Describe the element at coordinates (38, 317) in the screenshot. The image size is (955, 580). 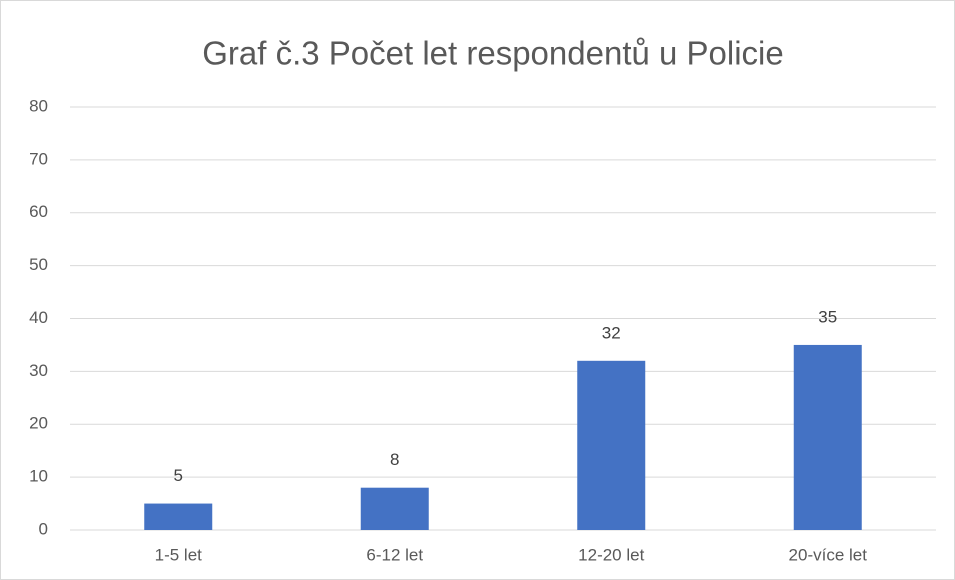
I see `y-tick-label: 40` at that location.